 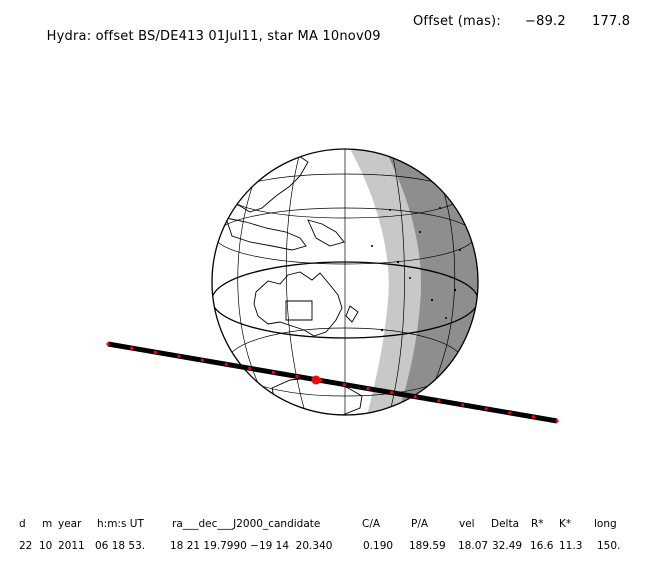 I want to click on value-delta: 32.49, so click(x=507, y=546).